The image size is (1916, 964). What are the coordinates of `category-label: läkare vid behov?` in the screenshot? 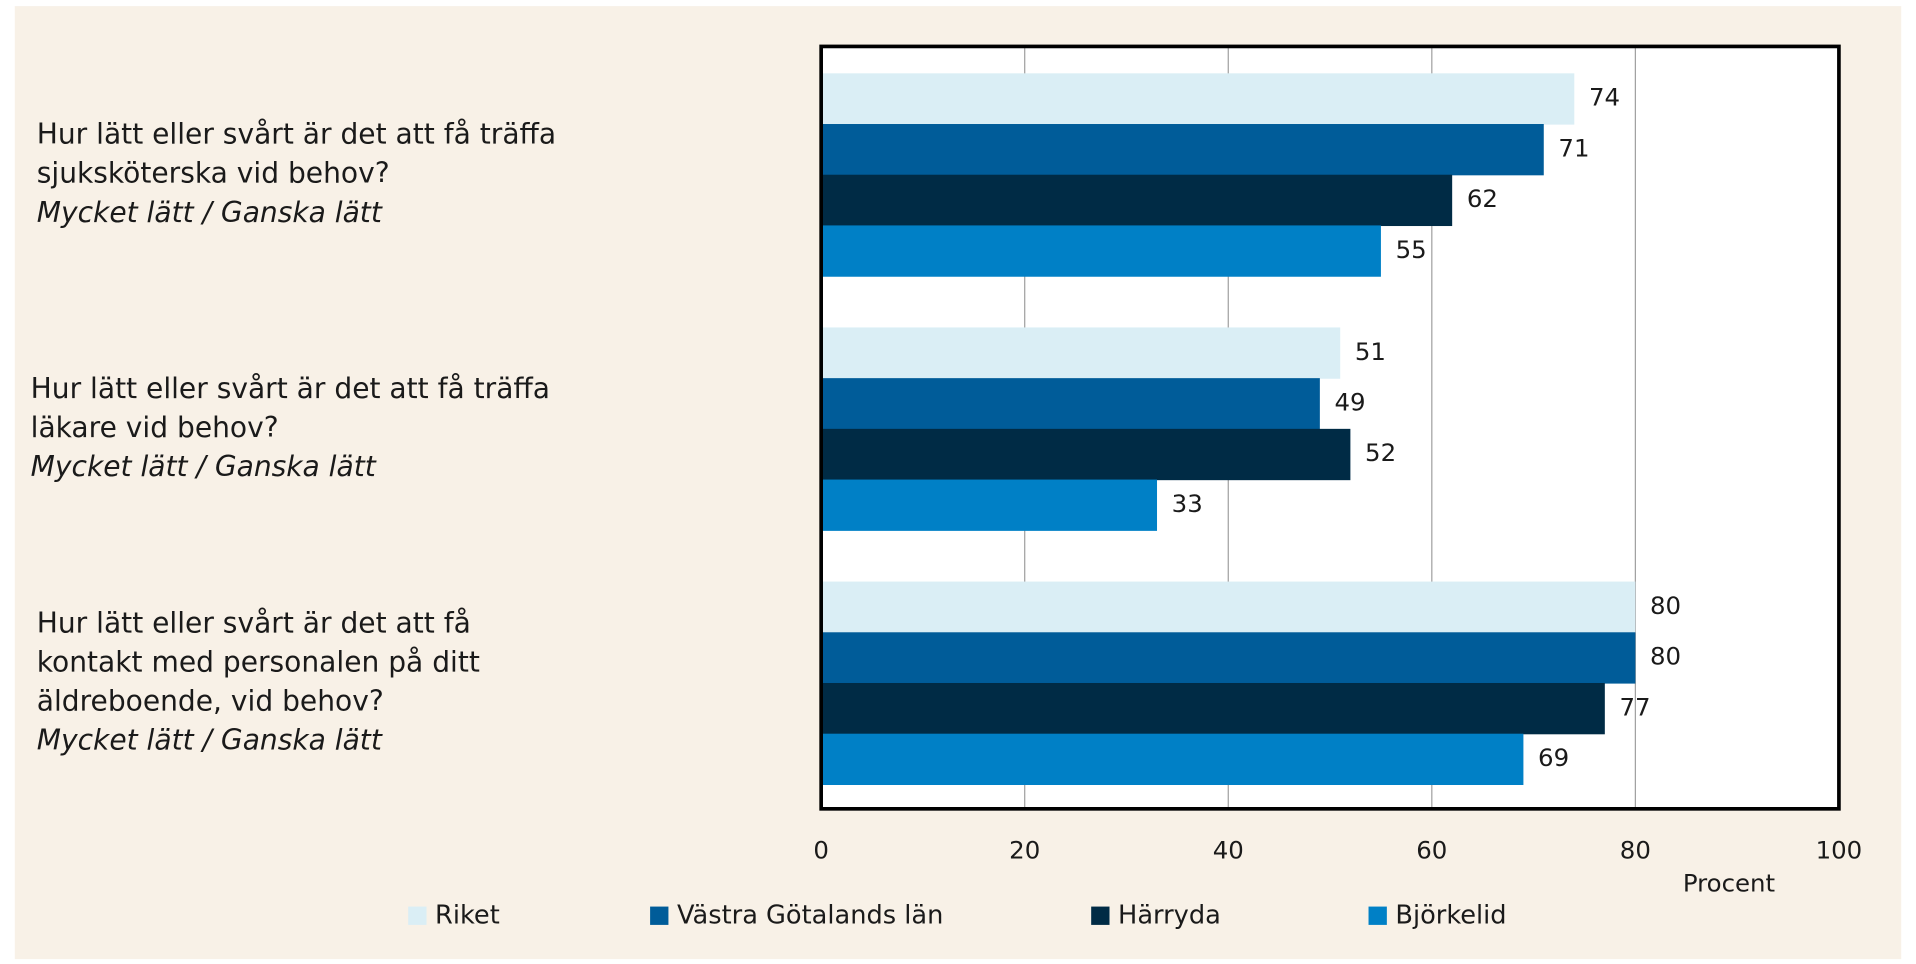 It's located at (155, 427).